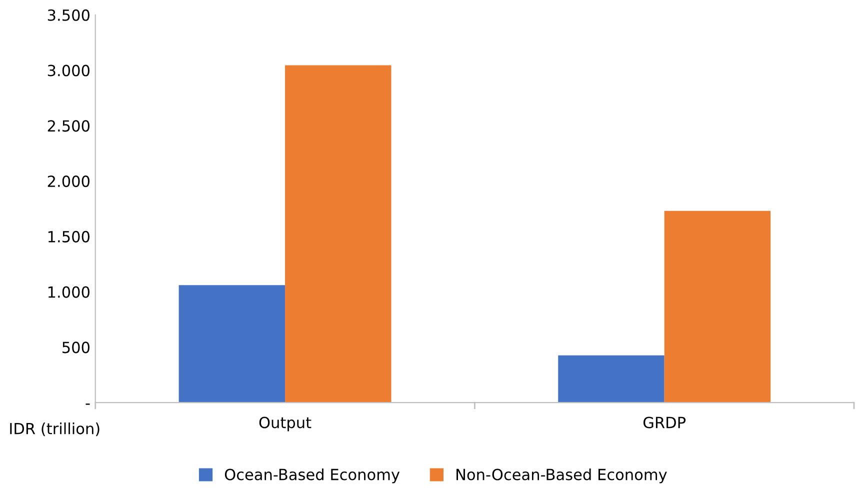 This screenshot has height=497, width=867. What do you see at coordinates (69, 15) in the screenshot?
I see `y-tick-label: 3.500` at bounding box center [69, 15].